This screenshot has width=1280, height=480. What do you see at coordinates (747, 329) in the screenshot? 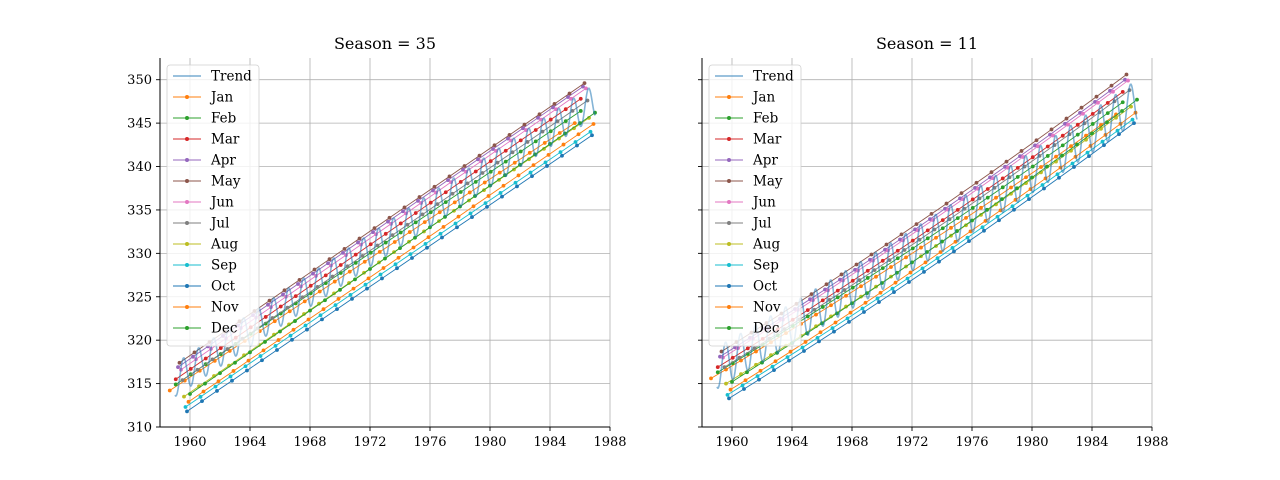
I see `legend-entry-dec: Dec` at bounding box center [747, 329].